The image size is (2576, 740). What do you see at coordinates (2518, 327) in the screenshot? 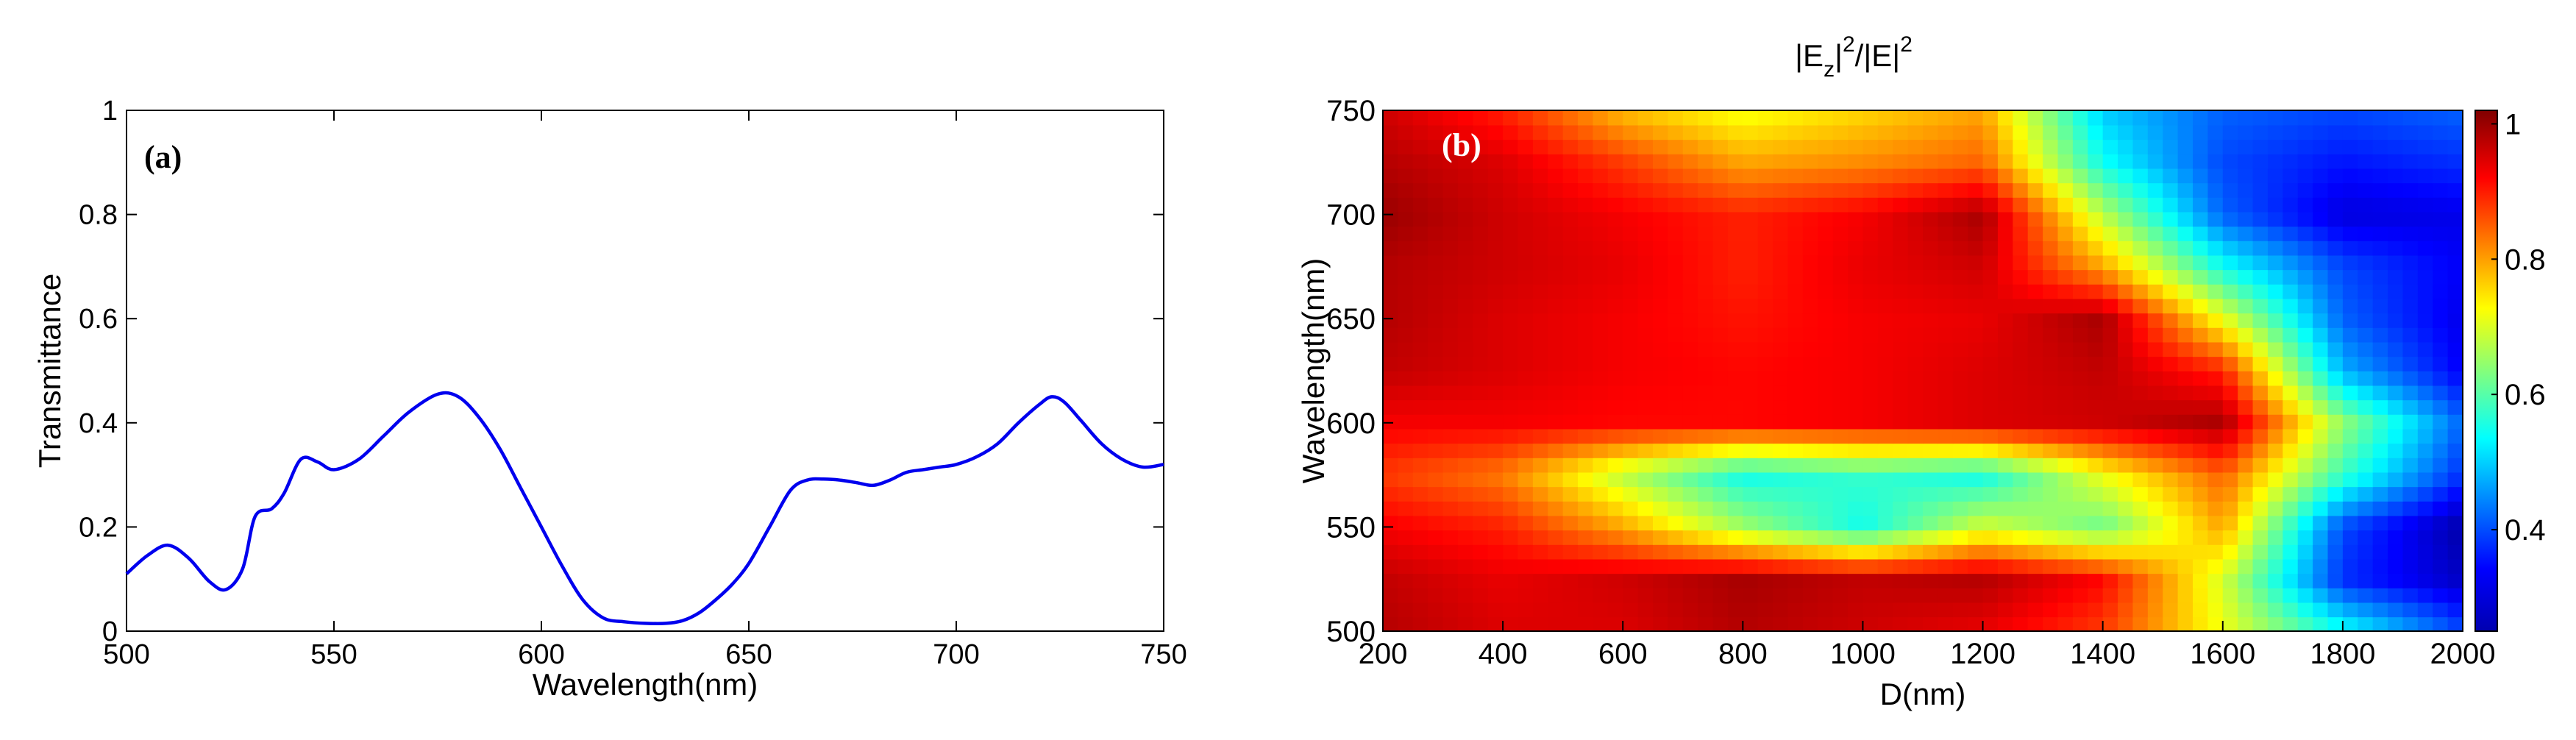
I see `colorbar-ticks: 0.40.60.81` at bounding box center [2518, 327].